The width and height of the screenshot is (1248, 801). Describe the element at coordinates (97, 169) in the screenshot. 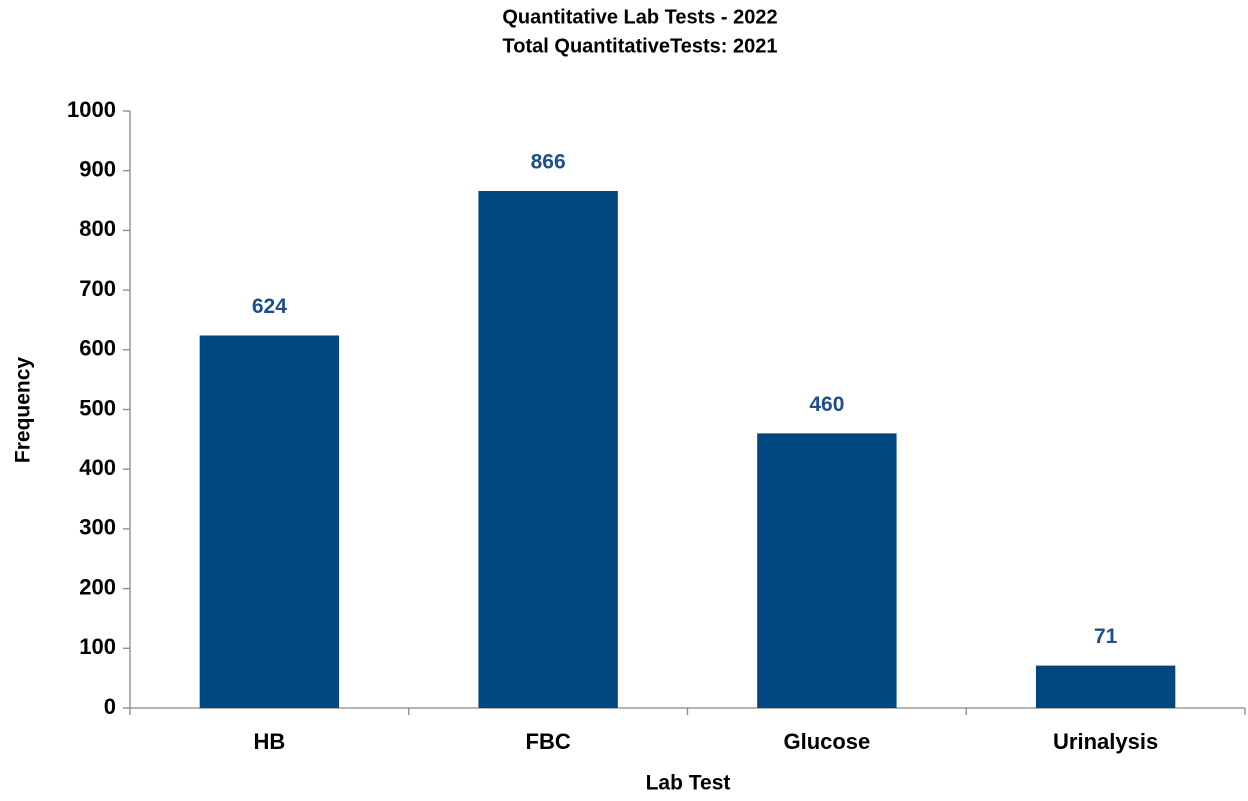

I see `y-tick-label: 900` at that location.